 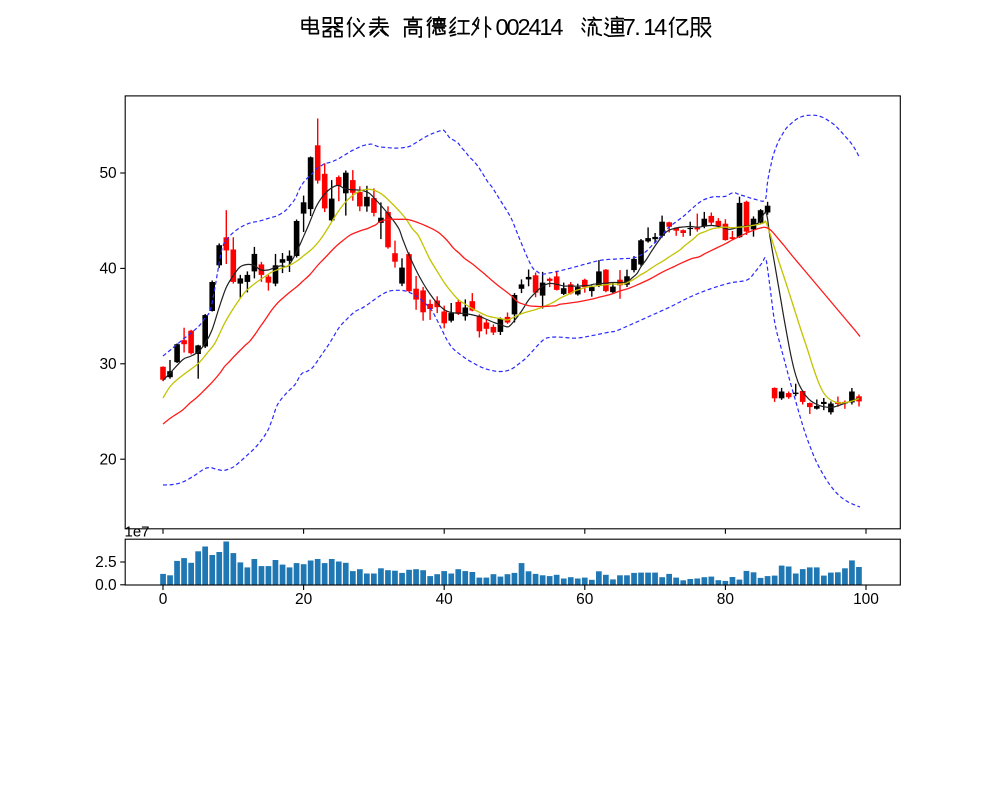 What do you see at coordinates (108, 173) in the screenshot?
I see `svg-text: 50` at bounding box center [108, 173].